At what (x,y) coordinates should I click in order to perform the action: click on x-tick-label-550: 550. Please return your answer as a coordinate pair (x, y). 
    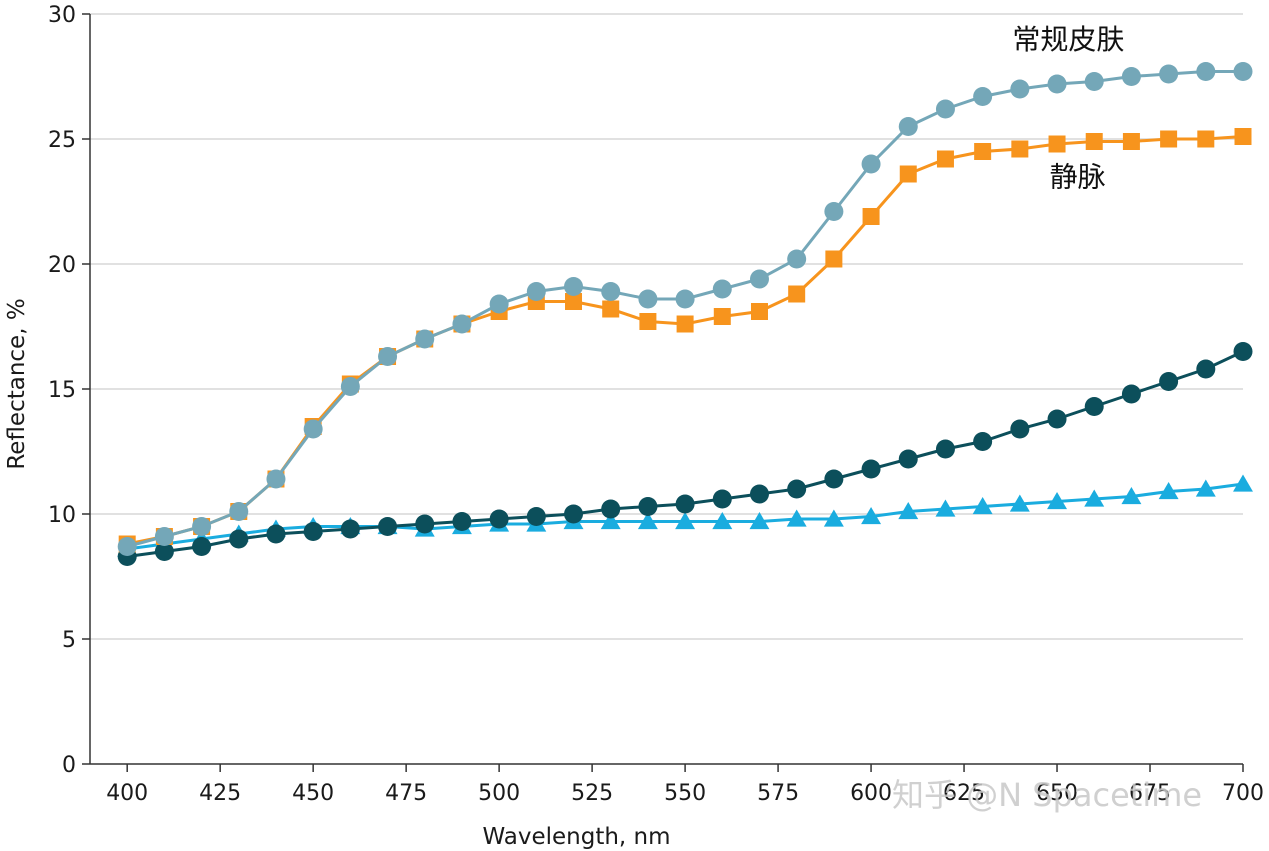
    Looking at the image, I should click on (685, 793).